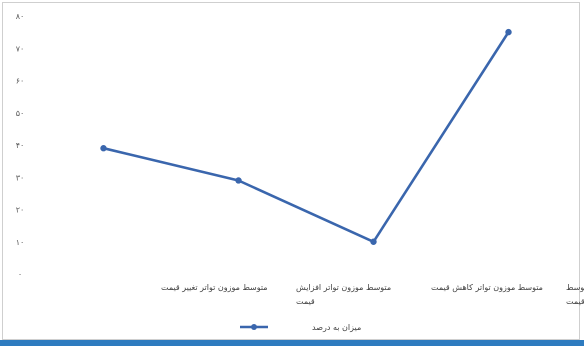  What do you see at coordinates (336, 327) in the screenshot?
I see `legend-label: میزان به درصد` at bounding box center [336, 327].